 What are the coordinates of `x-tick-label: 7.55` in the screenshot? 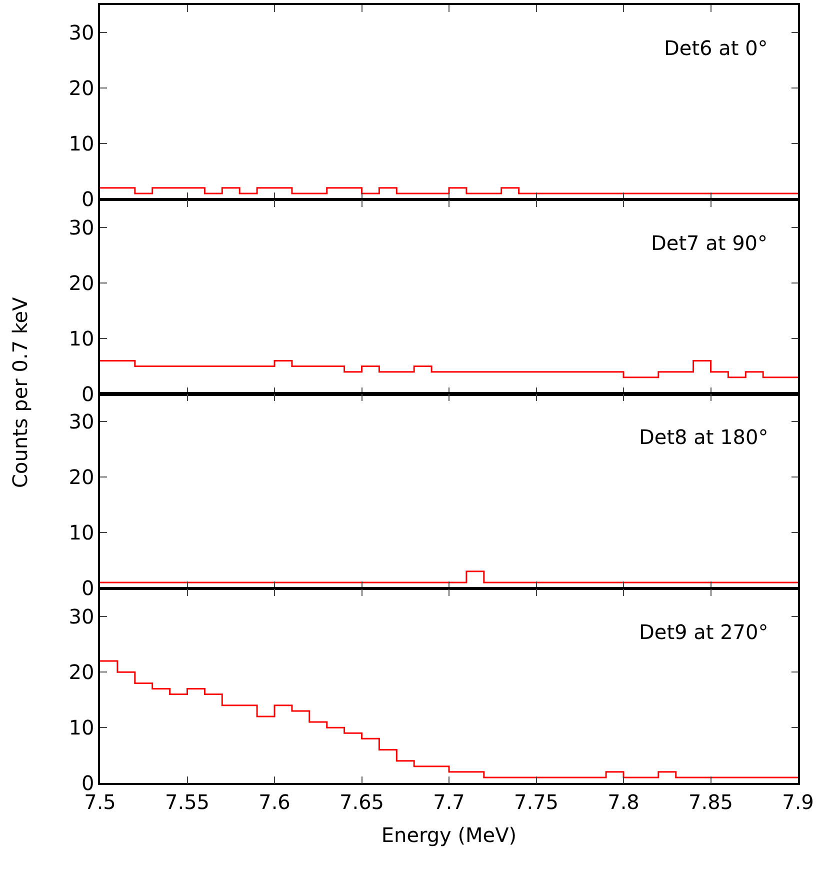 It's located at (187, 802).